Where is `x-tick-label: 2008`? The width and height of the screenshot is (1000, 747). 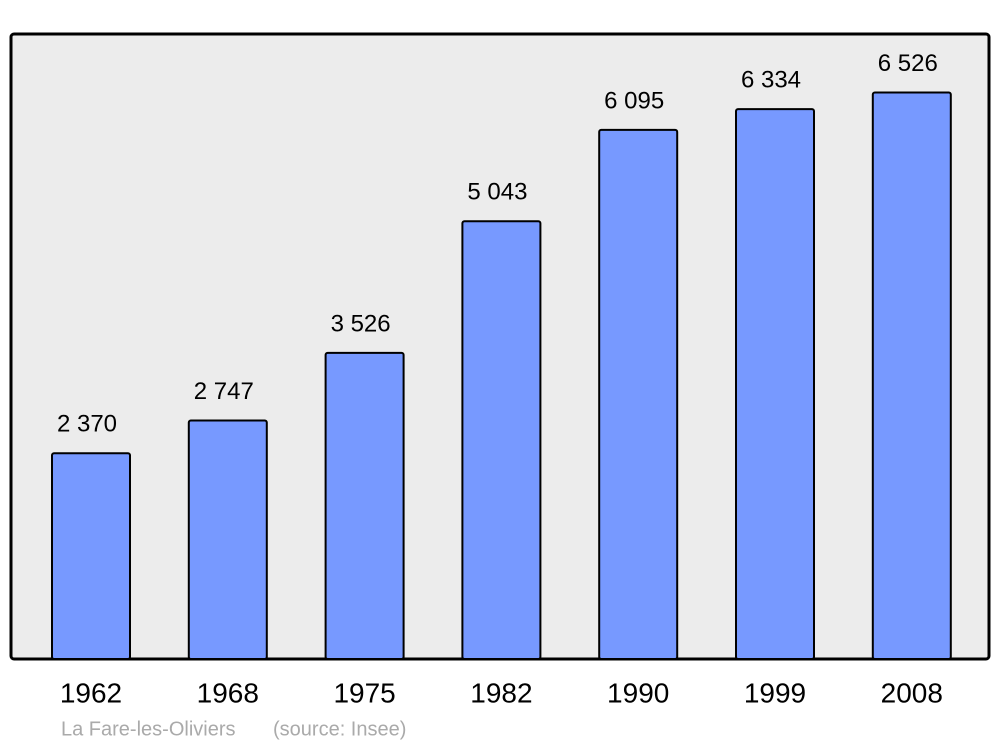
x-tick-label: 2008 is located at coordinates (912, 692).